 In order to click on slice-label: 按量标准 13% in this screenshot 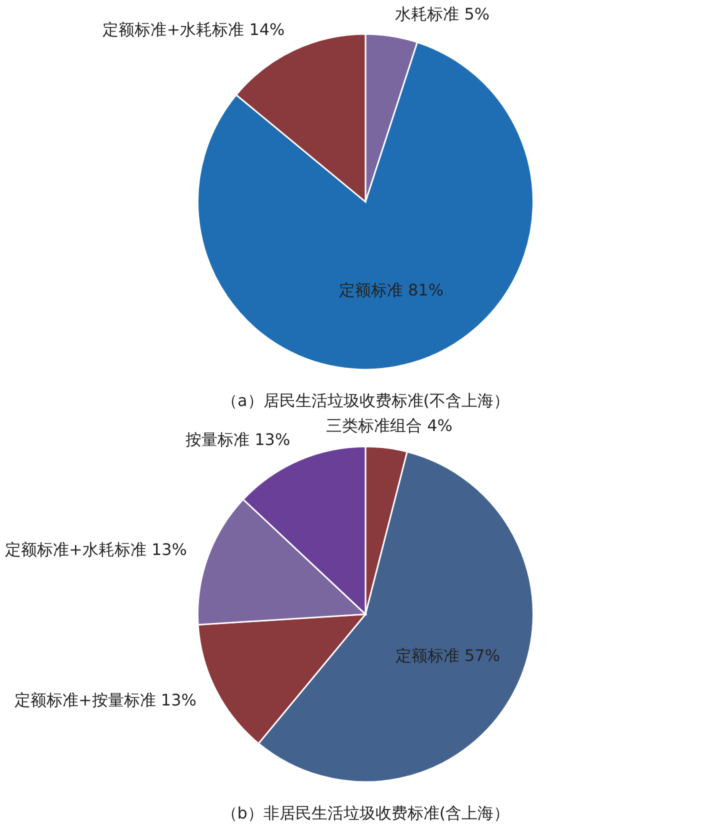, I will do `click(238, 440)`.